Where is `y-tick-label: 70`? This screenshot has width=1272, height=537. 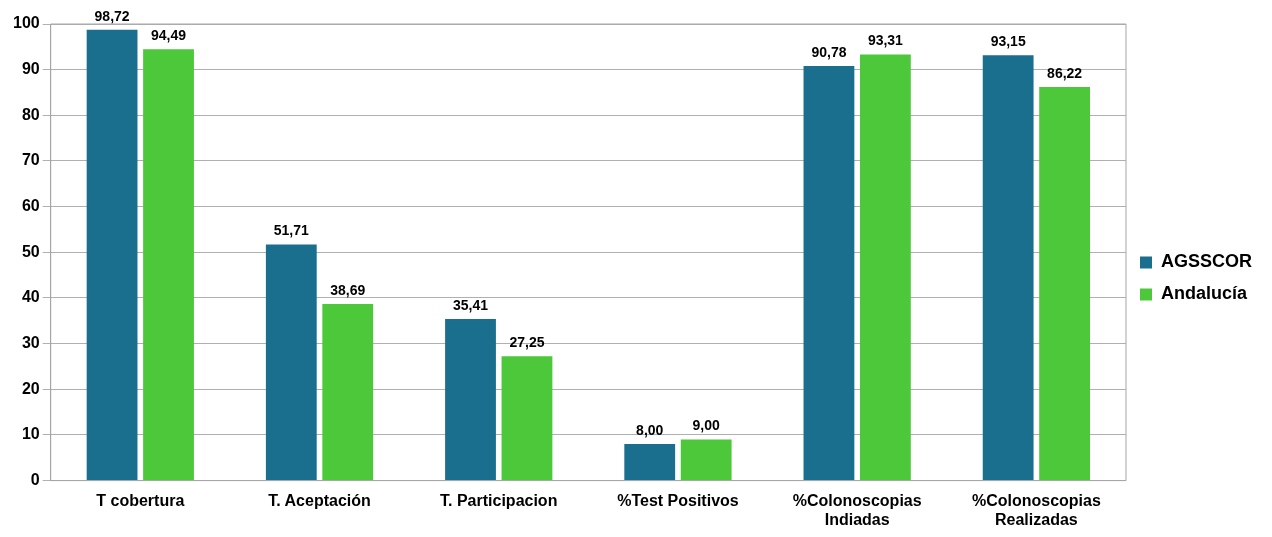 y-tick-label: 70 is located at coordinates (30, 160).